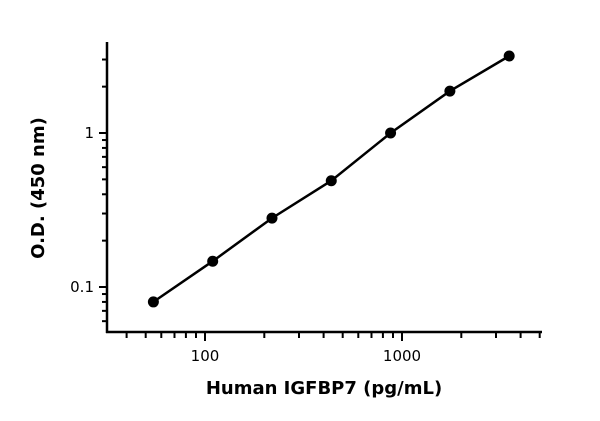 The width and height of the screenshot is (600, 421). What do you see at coordinates (82, 287) in the screenshot?
I see `y-tick-label: 0.1` at bounding box center [82, 287].